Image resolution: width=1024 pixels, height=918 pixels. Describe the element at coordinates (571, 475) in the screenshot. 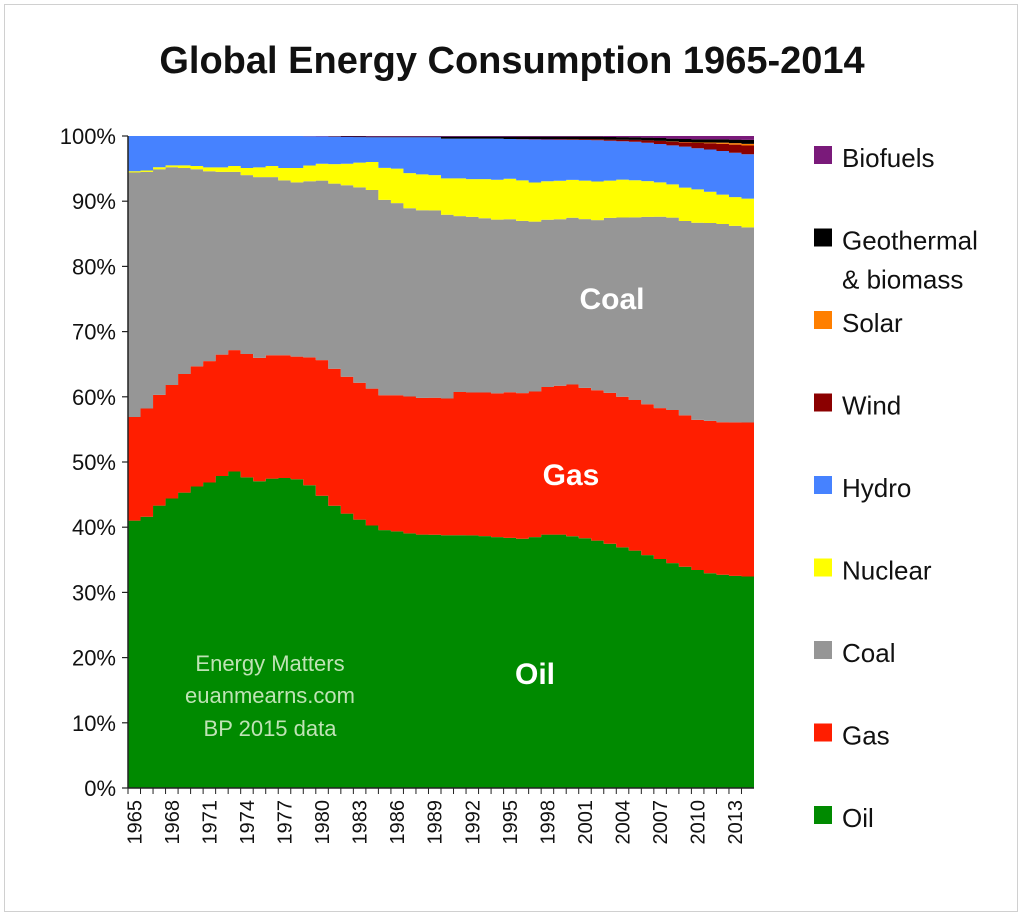

I see `annotation-gas: Gas` at that location.